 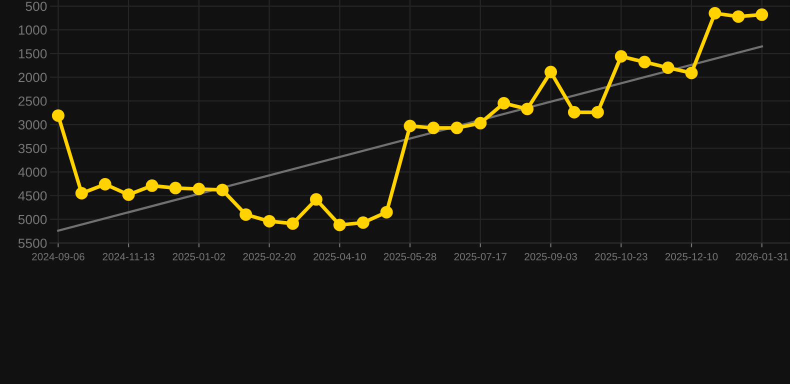 What do you see at coordinates (32, 219) in the screenshot?
I see `y-tick-label: 5000` at bounding box center [32, 219].